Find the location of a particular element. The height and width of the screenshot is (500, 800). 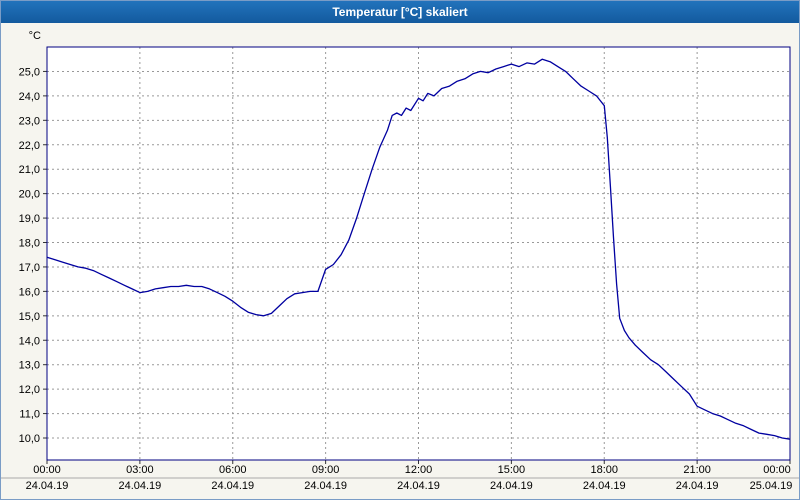

y-tick-label: 21,0 is located at coordinates (29, 170).